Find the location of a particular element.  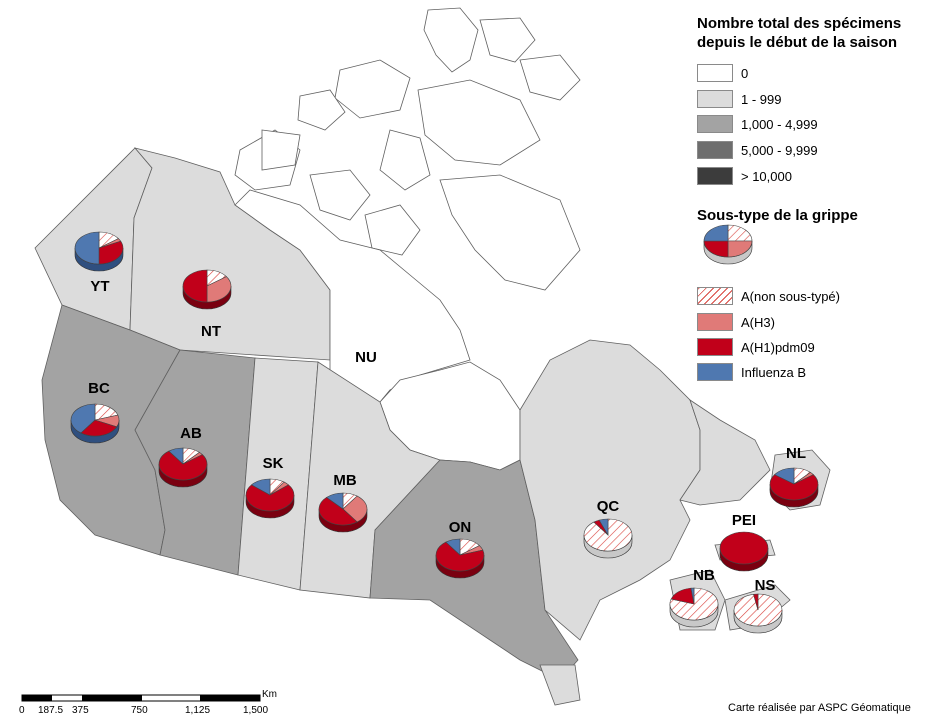

pie-on-slice-influenza-b is located at coordinates (453, 547).